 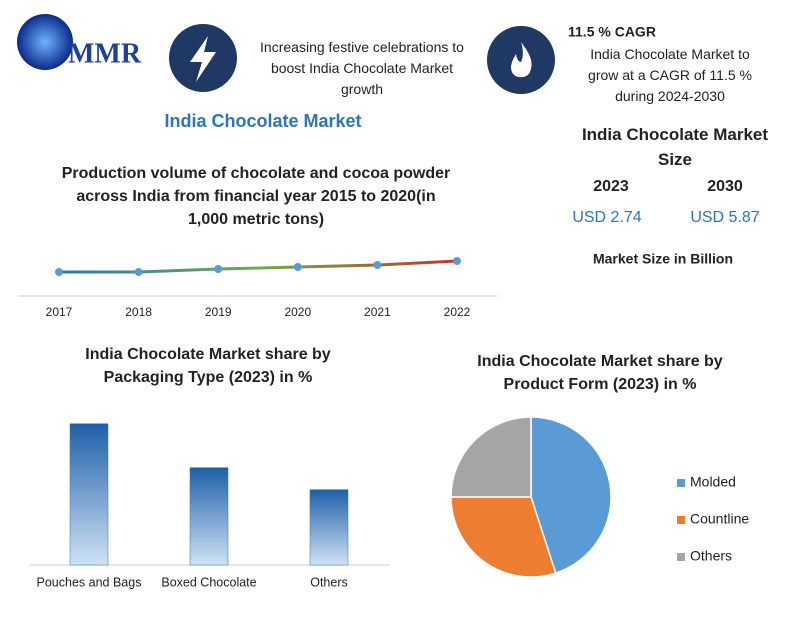 I want to click on x-tick-label: Pouches and Bags, so click(x=89, y=582).